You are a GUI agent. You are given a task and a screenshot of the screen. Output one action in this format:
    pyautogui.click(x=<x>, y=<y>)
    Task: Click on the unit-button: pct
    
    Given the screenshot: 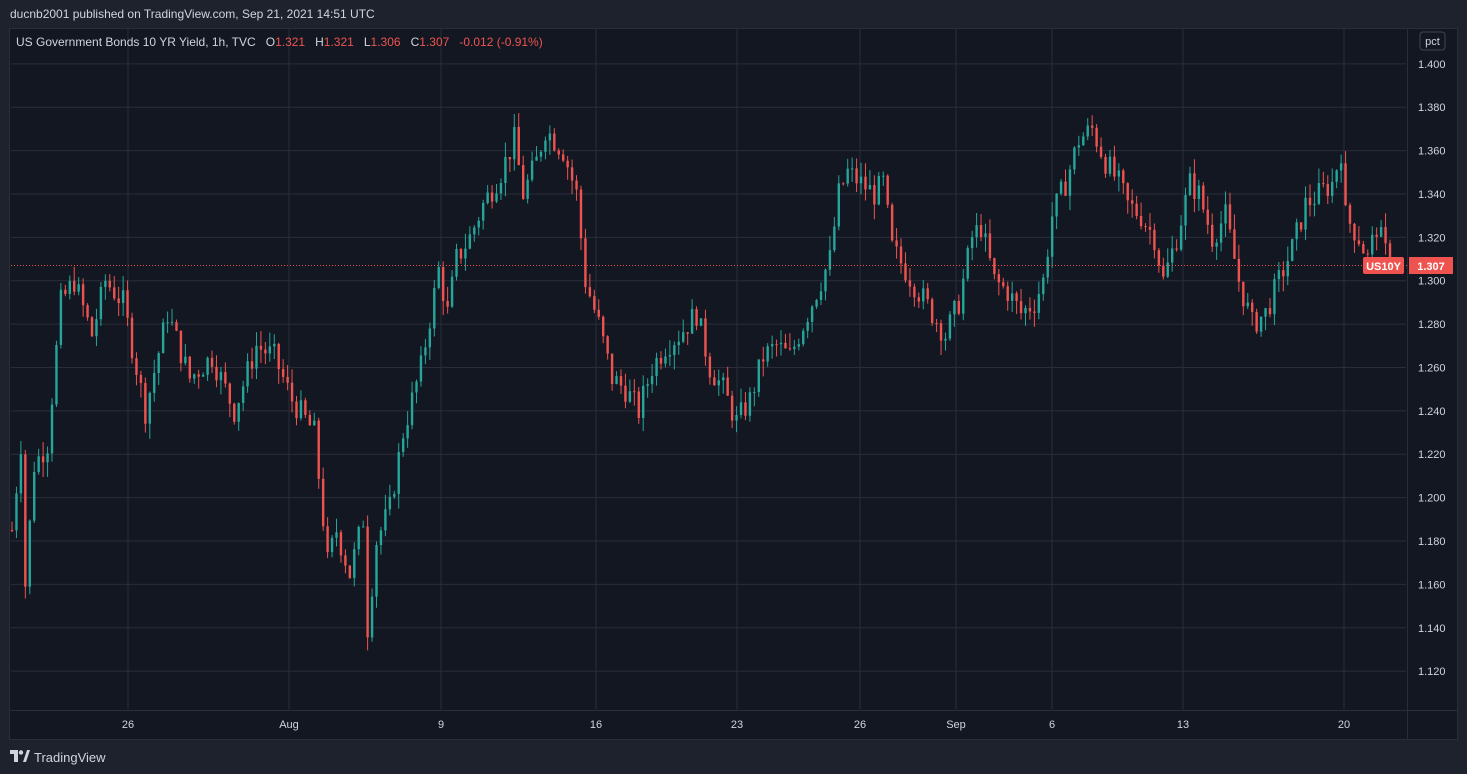 What is the action you would take?
    pyautogui.click(x=1432, y=41)
    